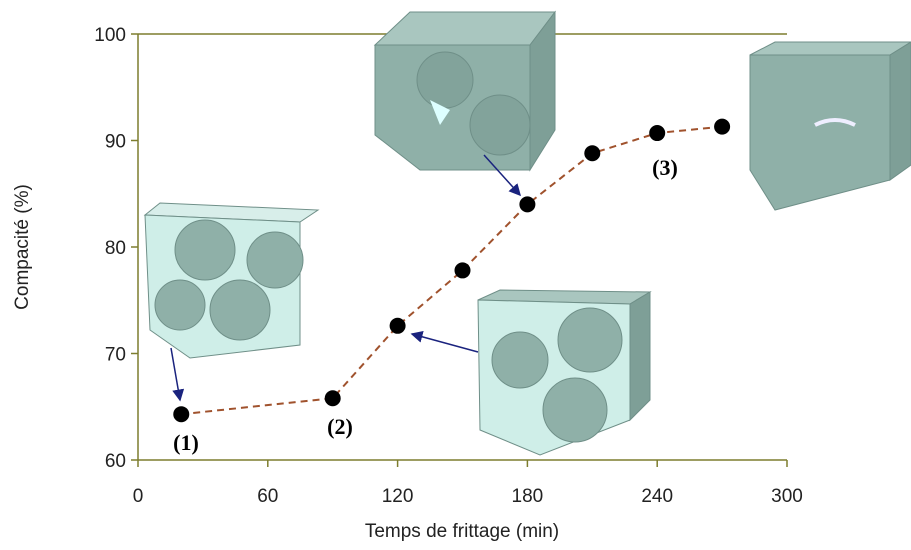 The height and width of the screenshot is (550, 911). Describe the element at coordinates (22, 247) in the screenshot. I see `y-axis-label: Compacité (%)` at that location.